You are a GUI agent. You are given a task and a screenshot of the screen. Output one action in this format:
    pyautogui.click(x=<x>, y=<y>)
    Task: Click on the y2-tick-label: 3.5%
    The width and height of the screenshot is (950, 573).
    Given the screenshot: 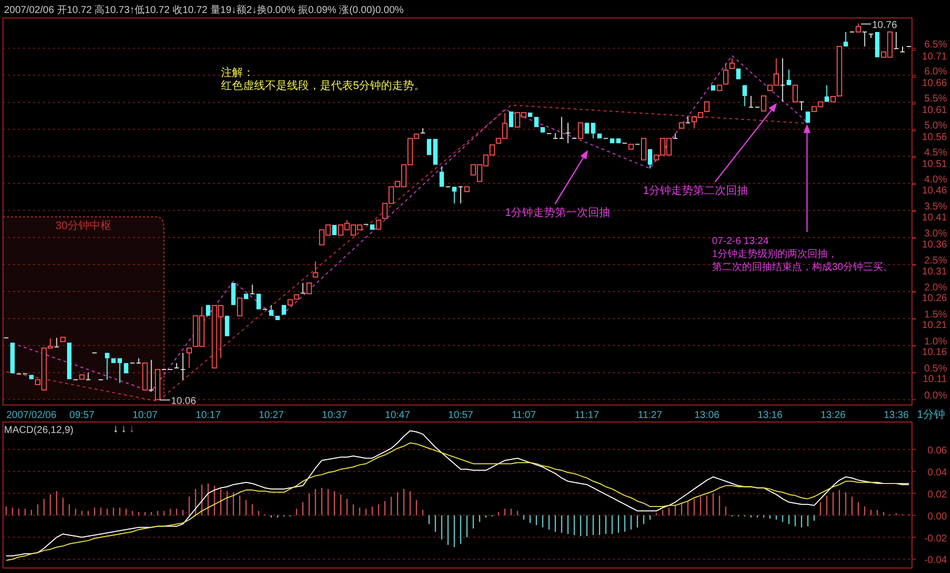 What is the action you would take?
    pyautogui.click(x=936, y=206)
    